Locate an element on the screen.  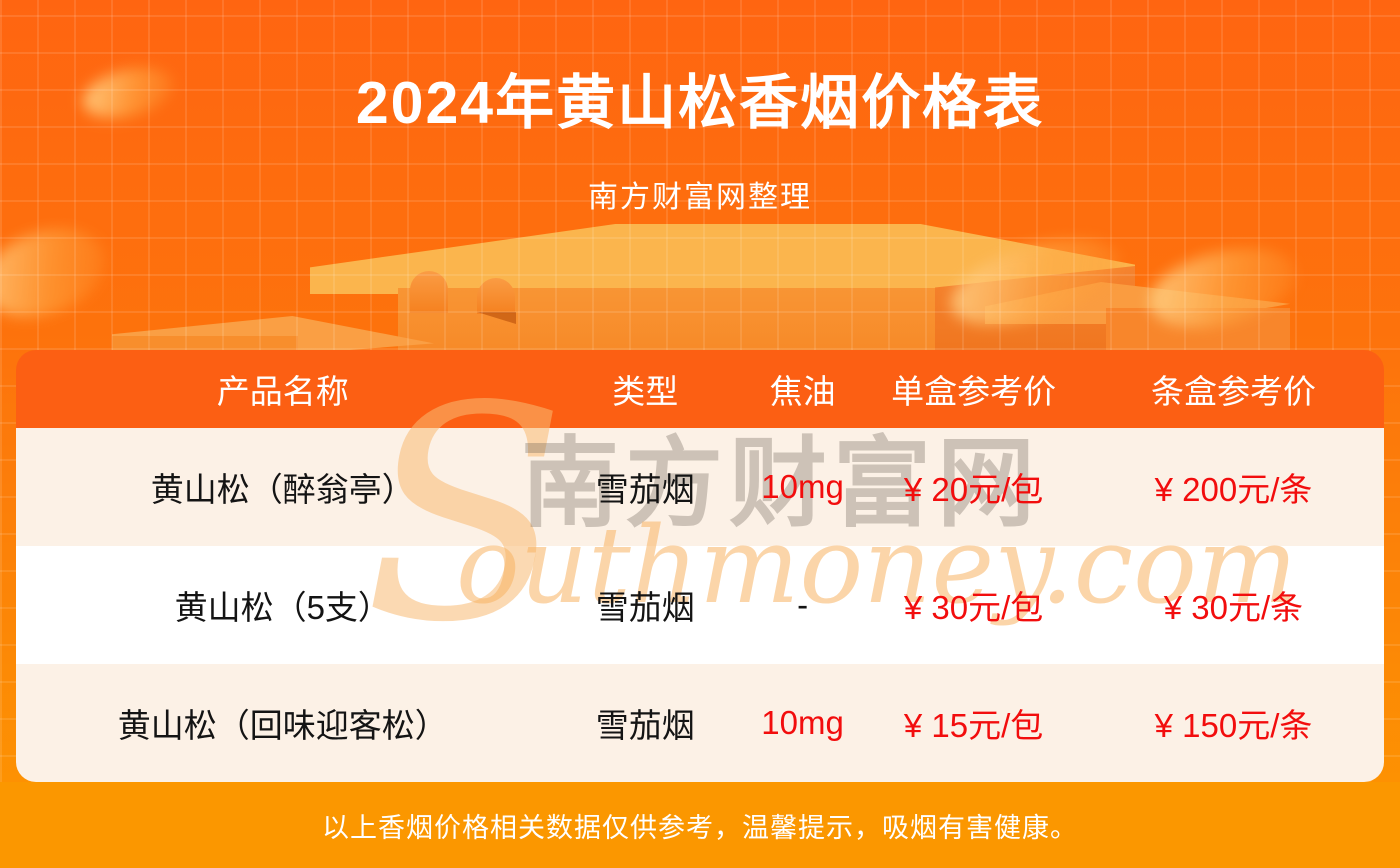
page-subtitle: 南方财富网整理 is located at coordinates (700, 197).